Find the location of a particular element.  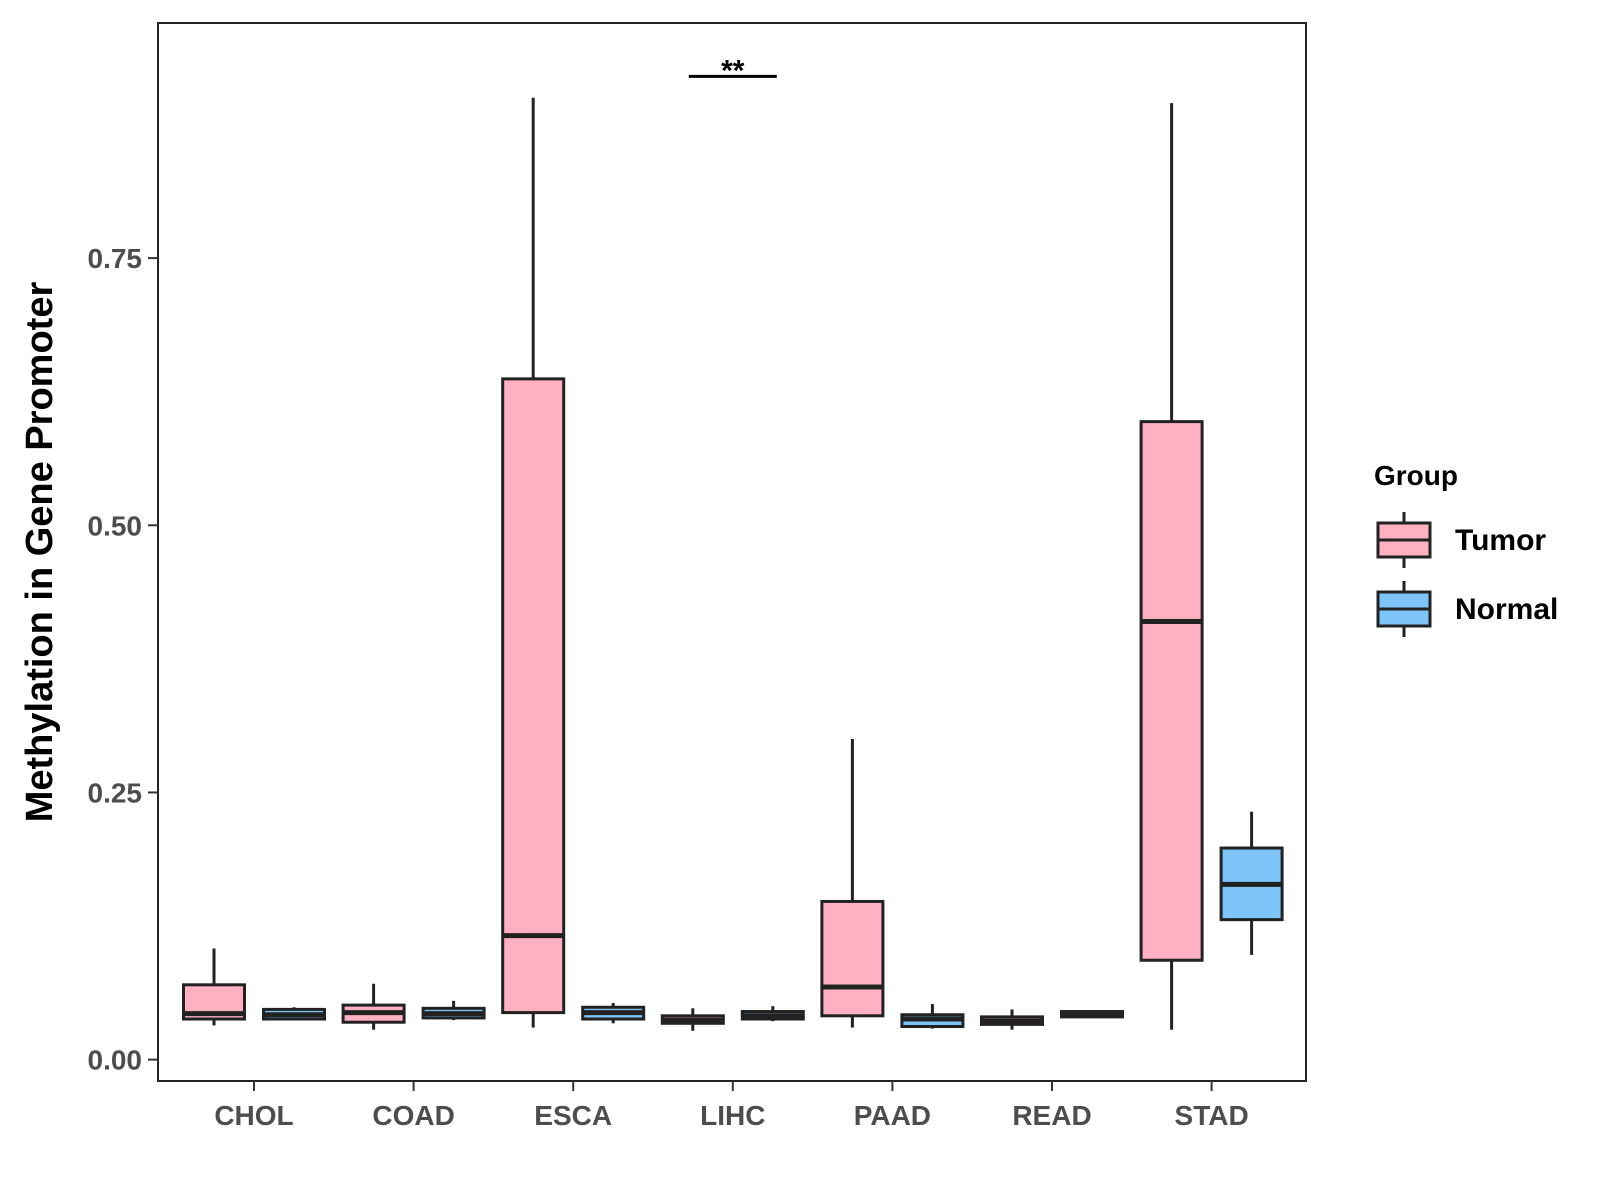

box-normal-esca is located at coordinates (613, 1013).